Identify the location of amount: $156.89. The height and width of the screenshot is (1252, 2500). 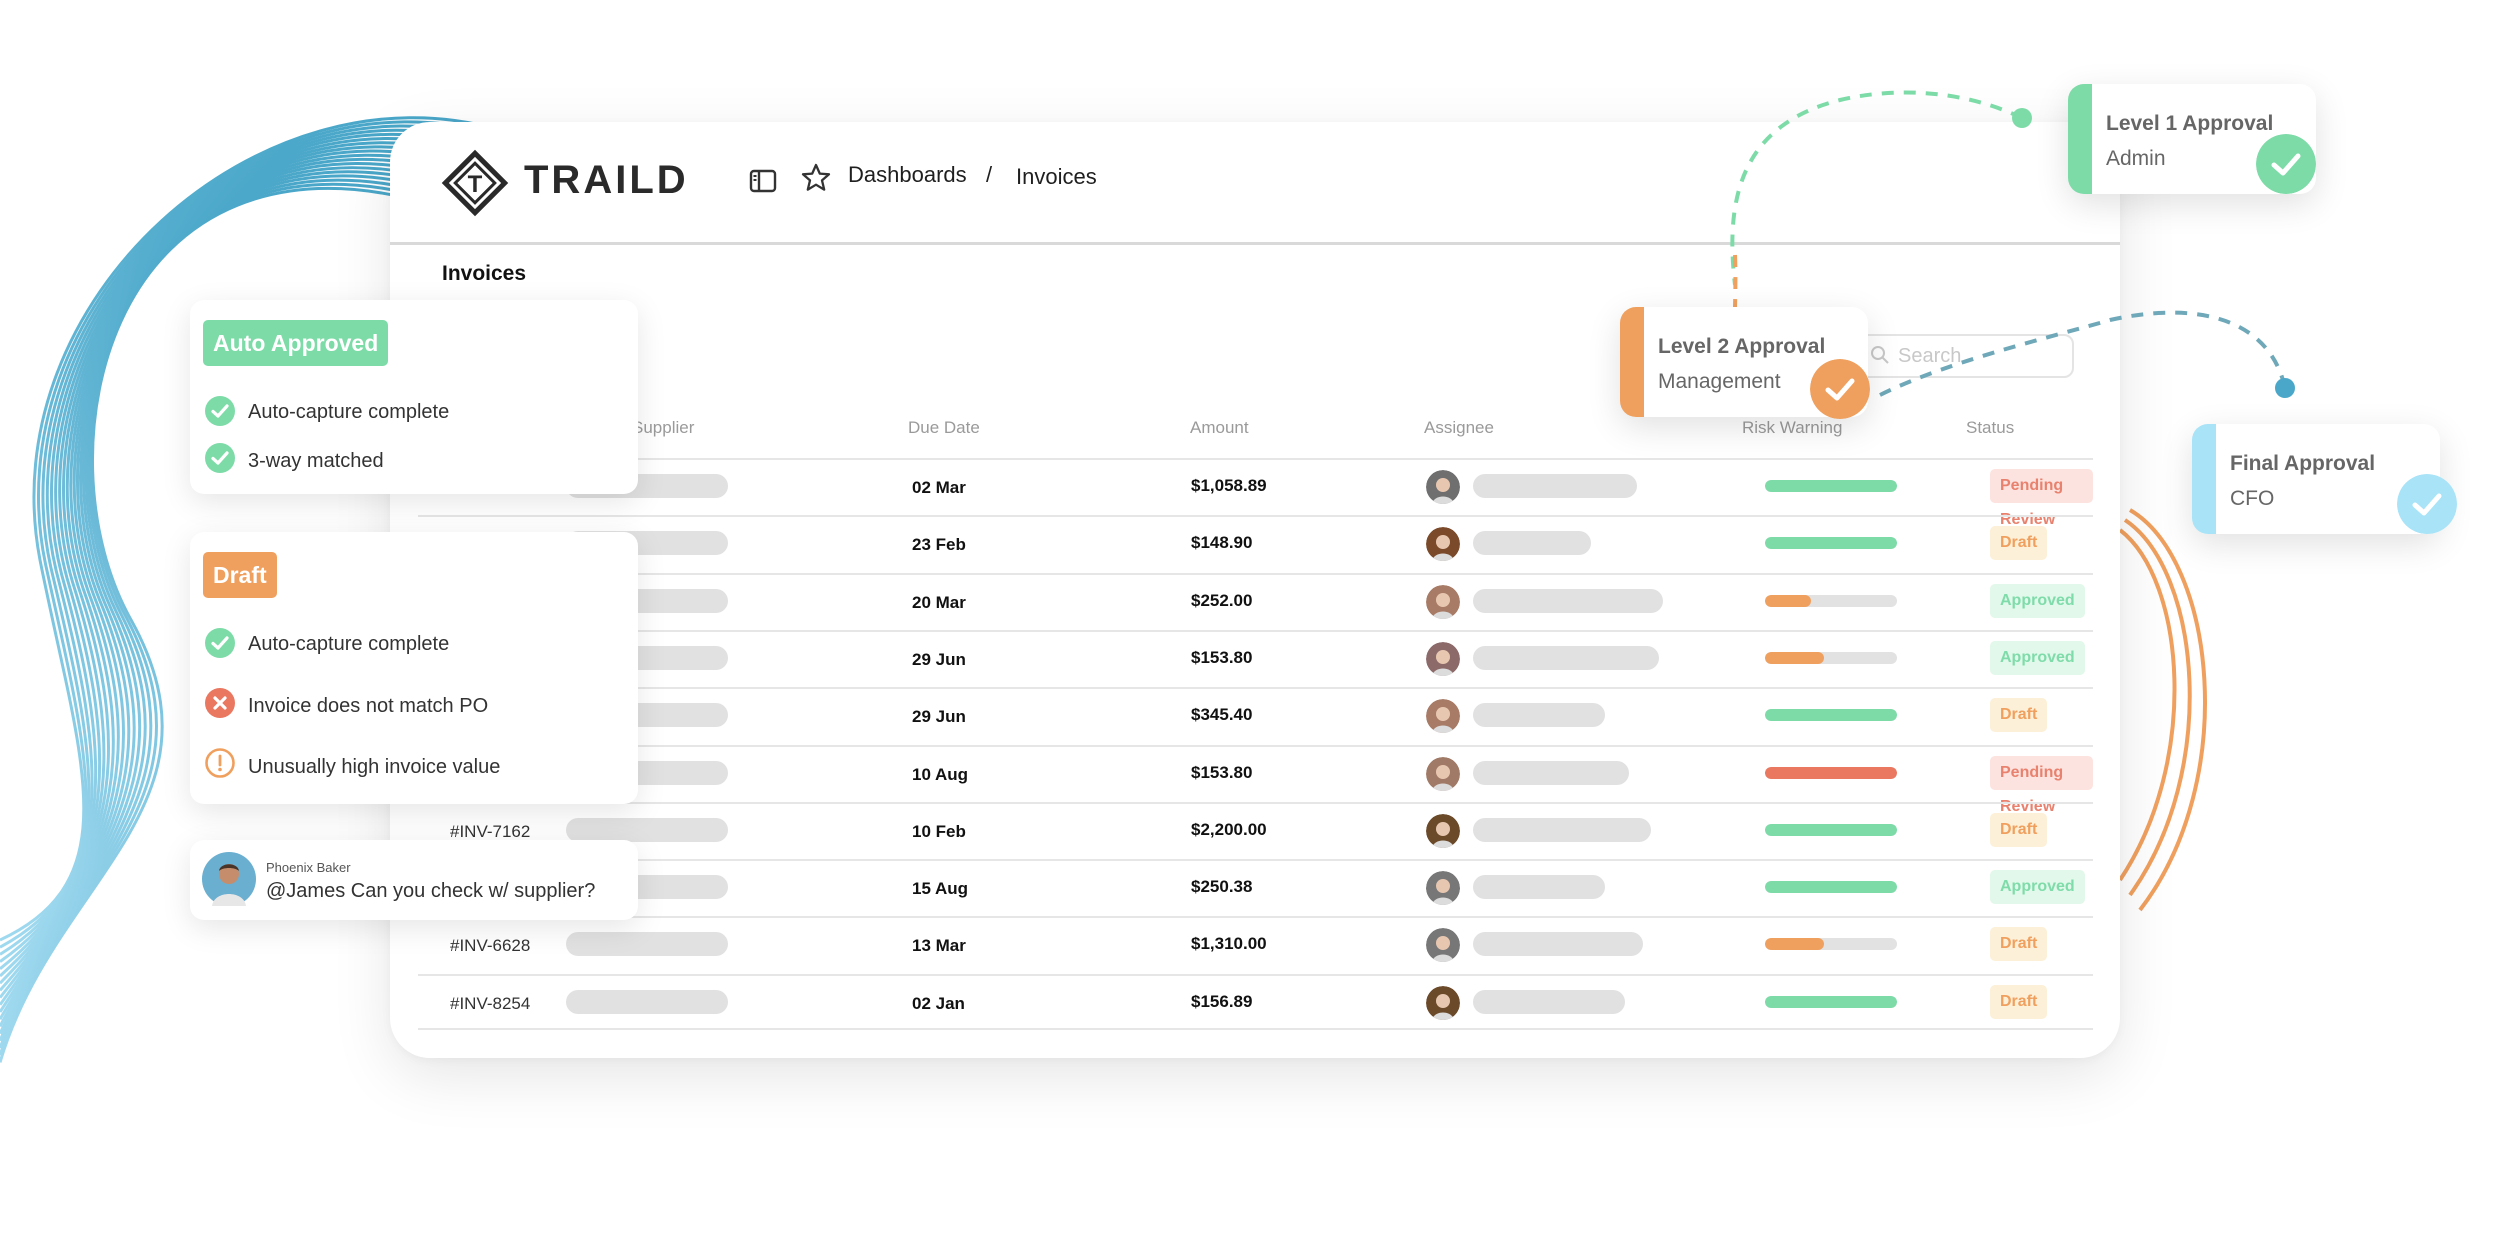
(1222, 1001).